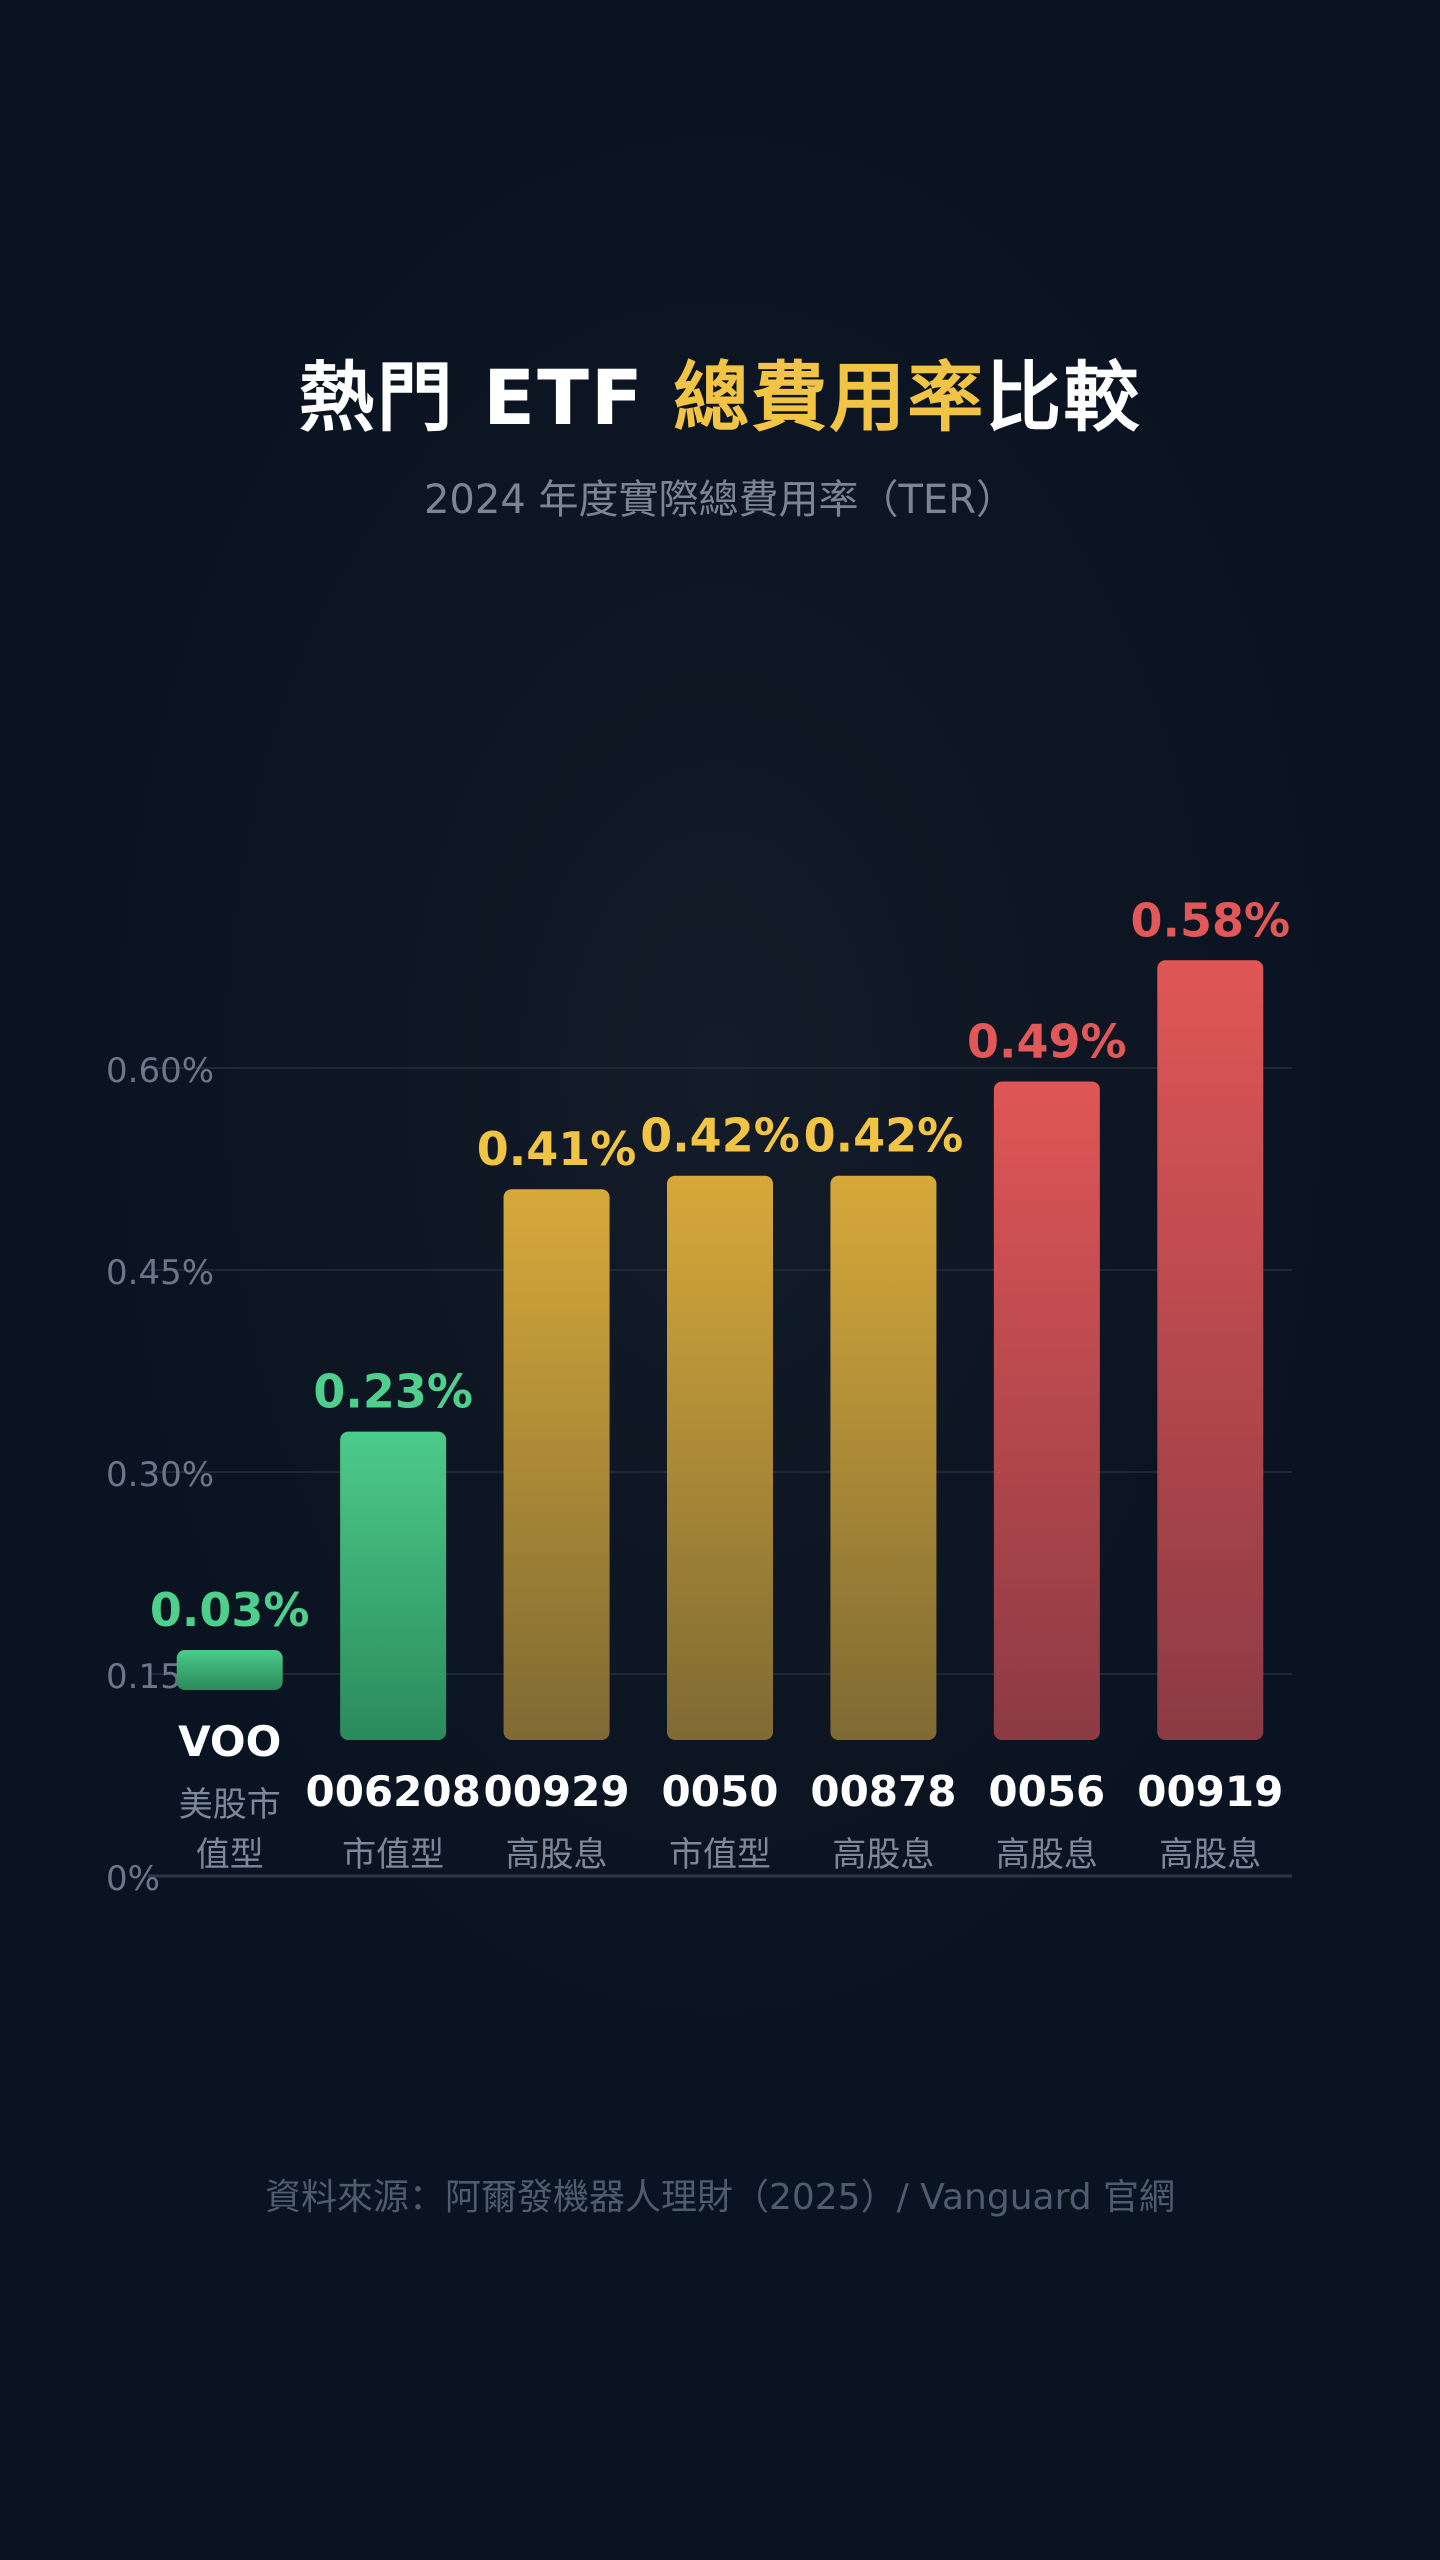 The width and height of the screenshot is (1440, 2560). I want to click on category-label: 0050, so click(720, 1791).